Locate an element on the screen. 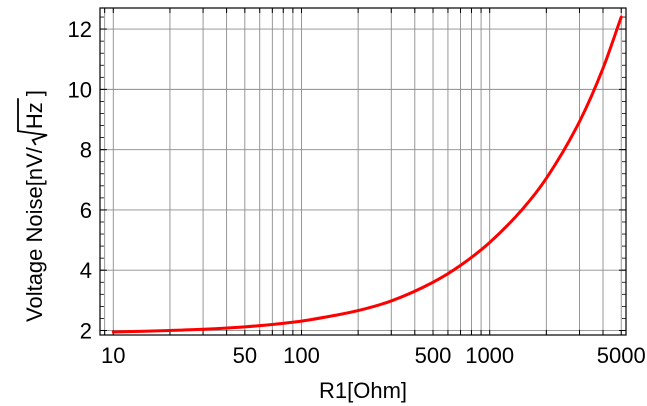 This screenshot has height=406, width=647. x-tick-label: 5000 is located at coordinates (621, 355).